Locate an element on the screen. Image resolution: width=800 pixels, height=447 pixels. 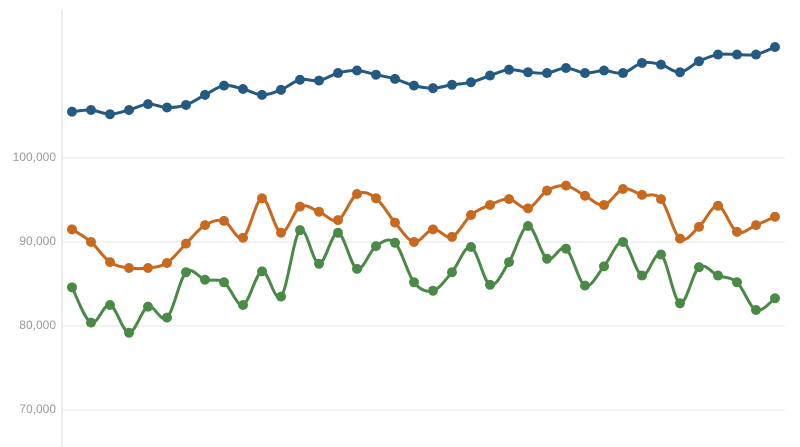
y-tick-label: 80,000 is located at coordinates (37, 325).